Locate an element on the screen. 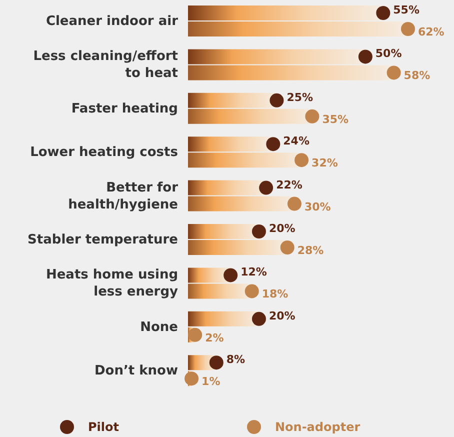 This screenshot has height=437, width=454. data-label: 55% is located at coordinates (406, 10).